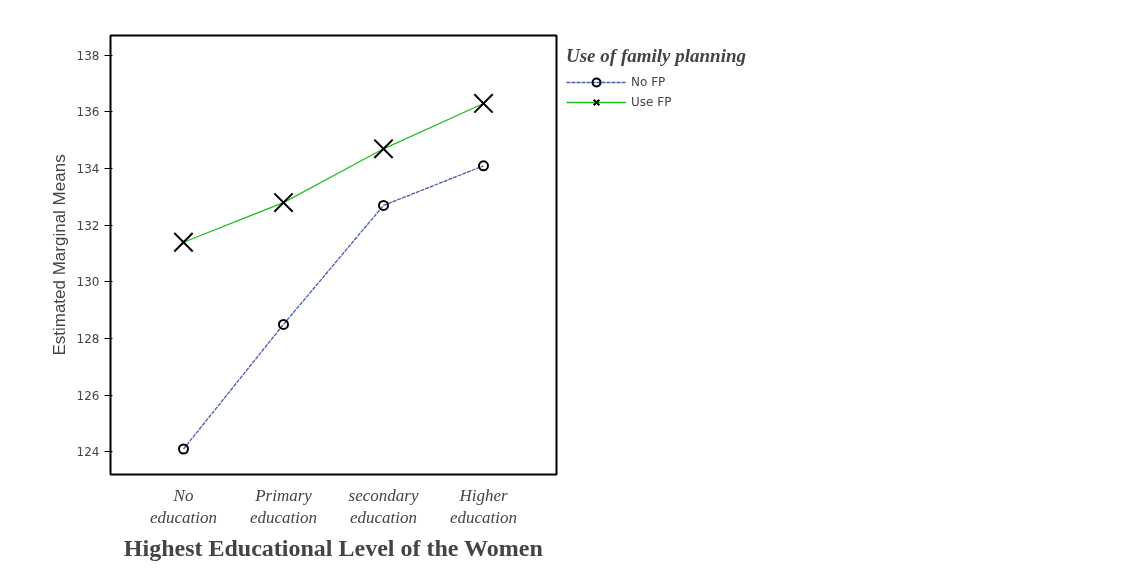 The width and height of the screenshot is (1121, 584). What do you see at coordinates (88, 55) in the screenshot?
I see `y-tick-label: 138` at bounding box center [88, 55].